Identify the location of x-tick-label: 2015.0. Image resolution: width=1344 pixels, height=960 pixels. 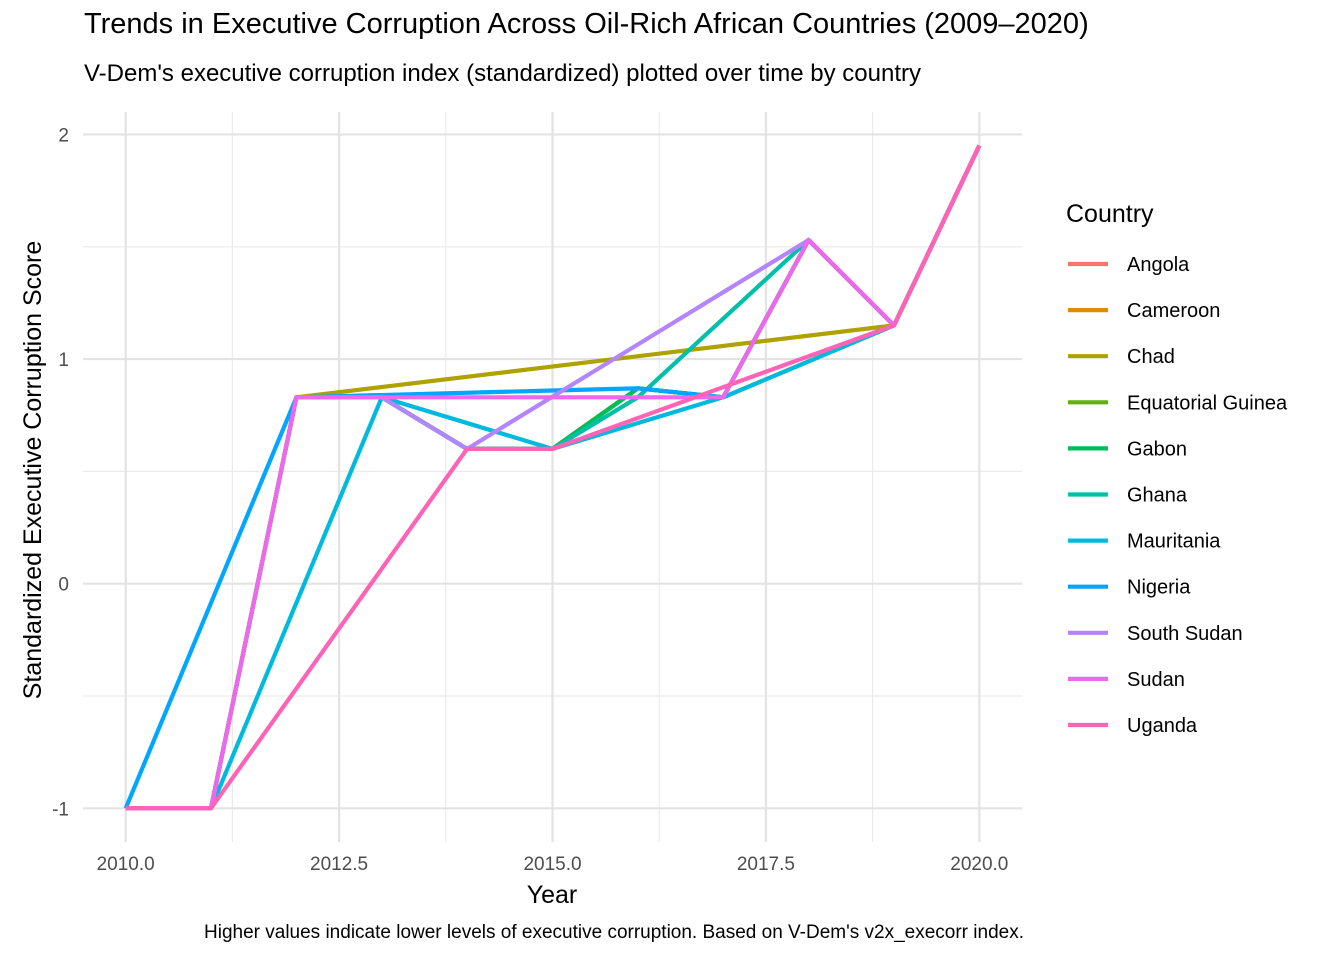
(552, 864).